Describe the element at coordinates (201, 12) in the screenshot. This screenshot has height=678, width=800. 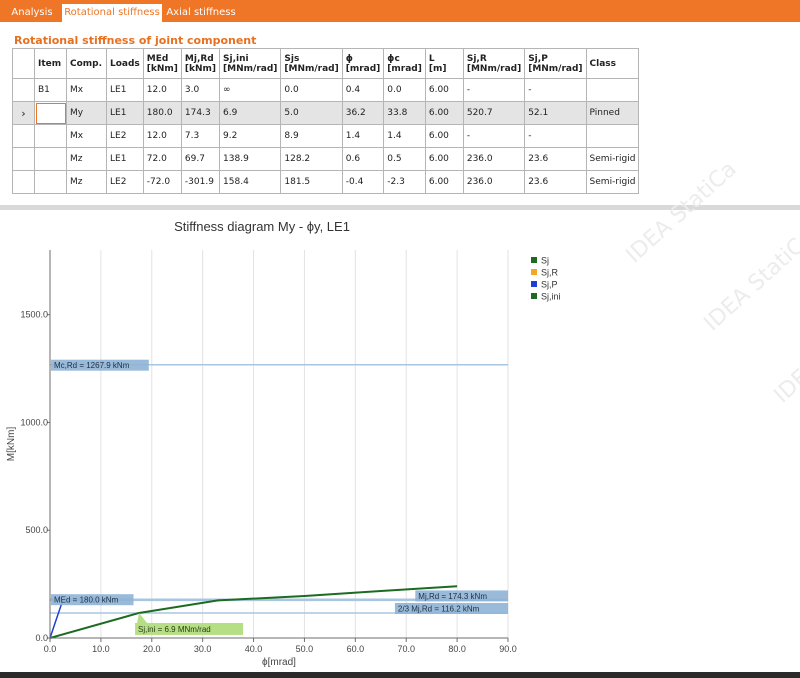
I see `tab-axial-stiffness: Axial stiffness` at that location.